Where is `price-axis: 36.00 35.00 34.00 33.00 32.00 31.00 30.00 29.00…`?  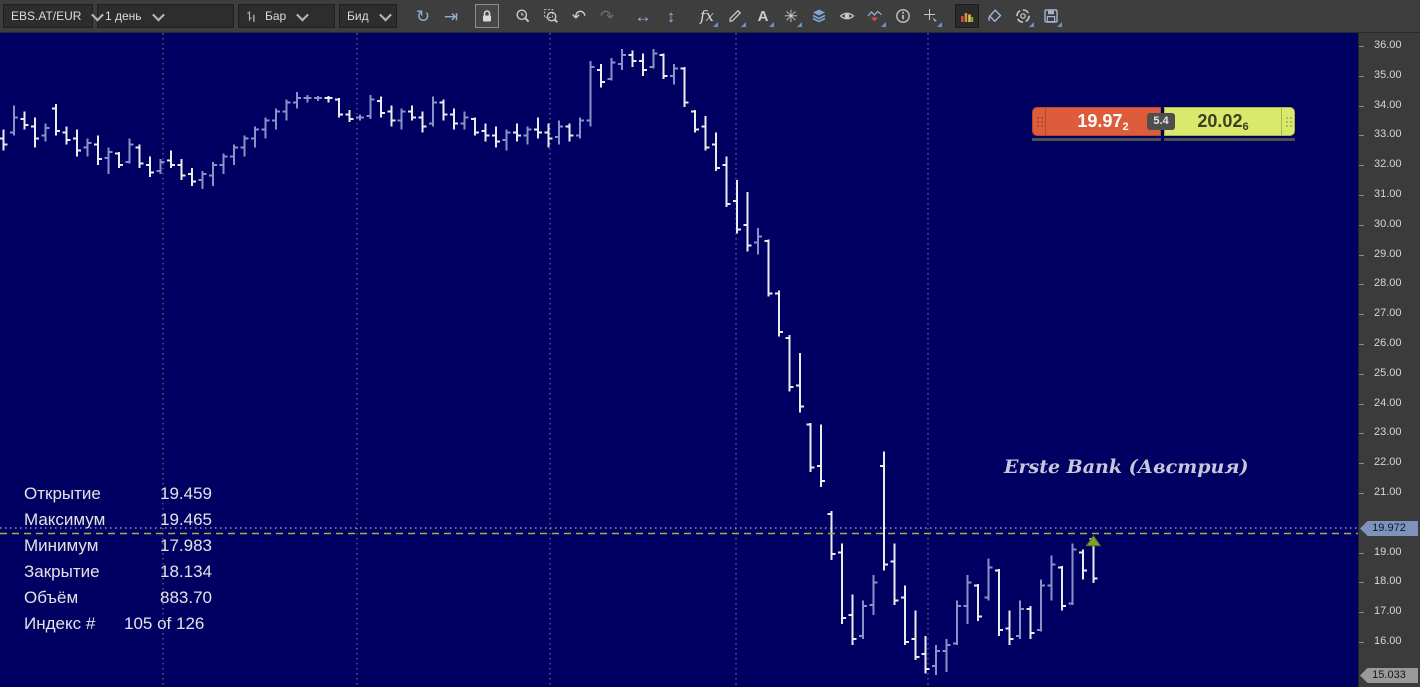 price-axis: 36.00 35.00 34.00 33.00 32.00 31.00 30.00 29.00… is located at coordinates (1389, 360).